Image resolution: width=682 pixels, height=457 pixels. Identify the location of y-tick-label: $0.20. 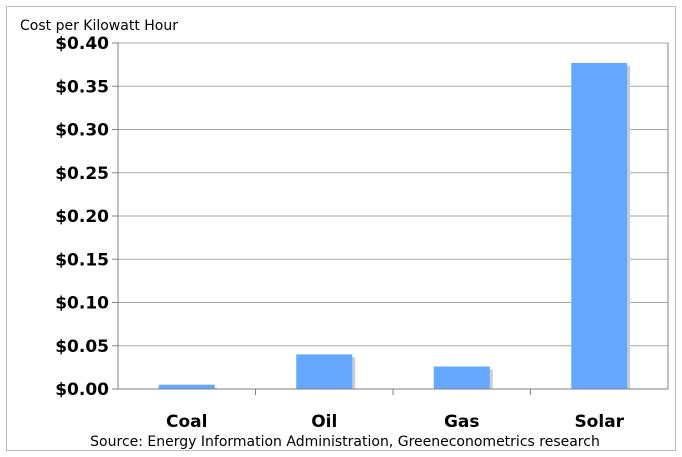
(82, 217).